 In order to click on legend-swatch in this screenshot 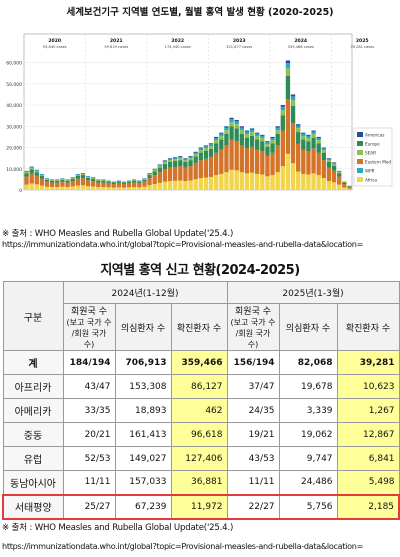, I will do `click(360, 134)`.